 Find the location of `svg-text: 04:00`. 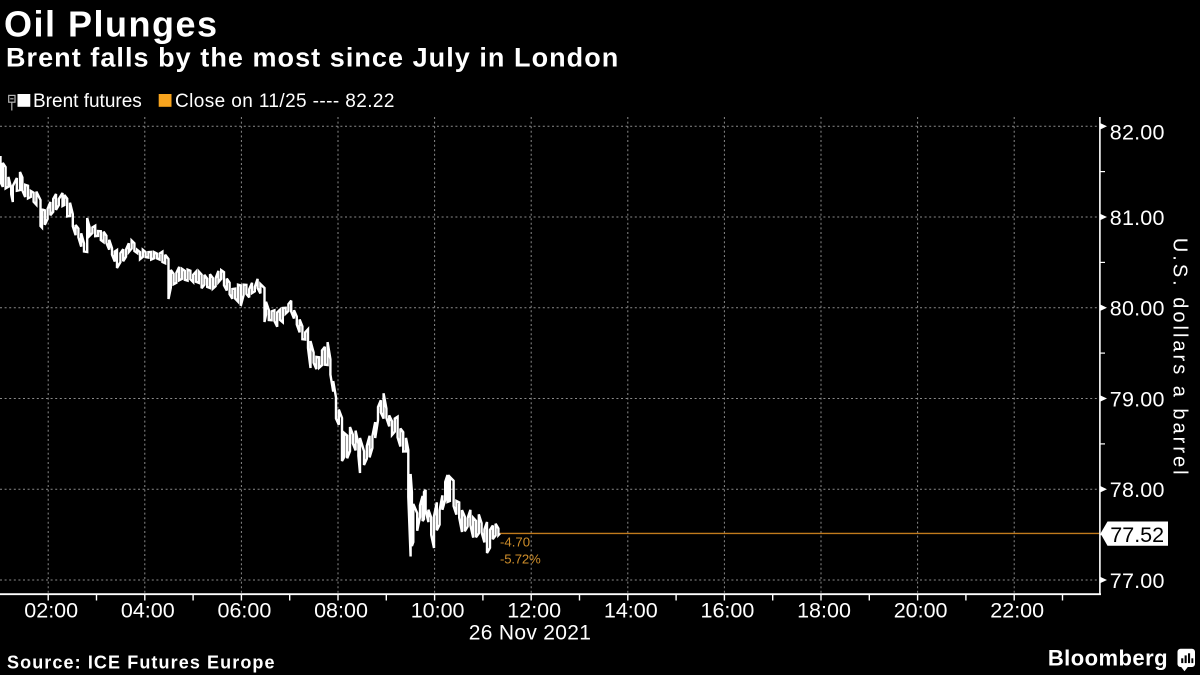

svg-text: 04:00 is located at coordinates (148, 611).